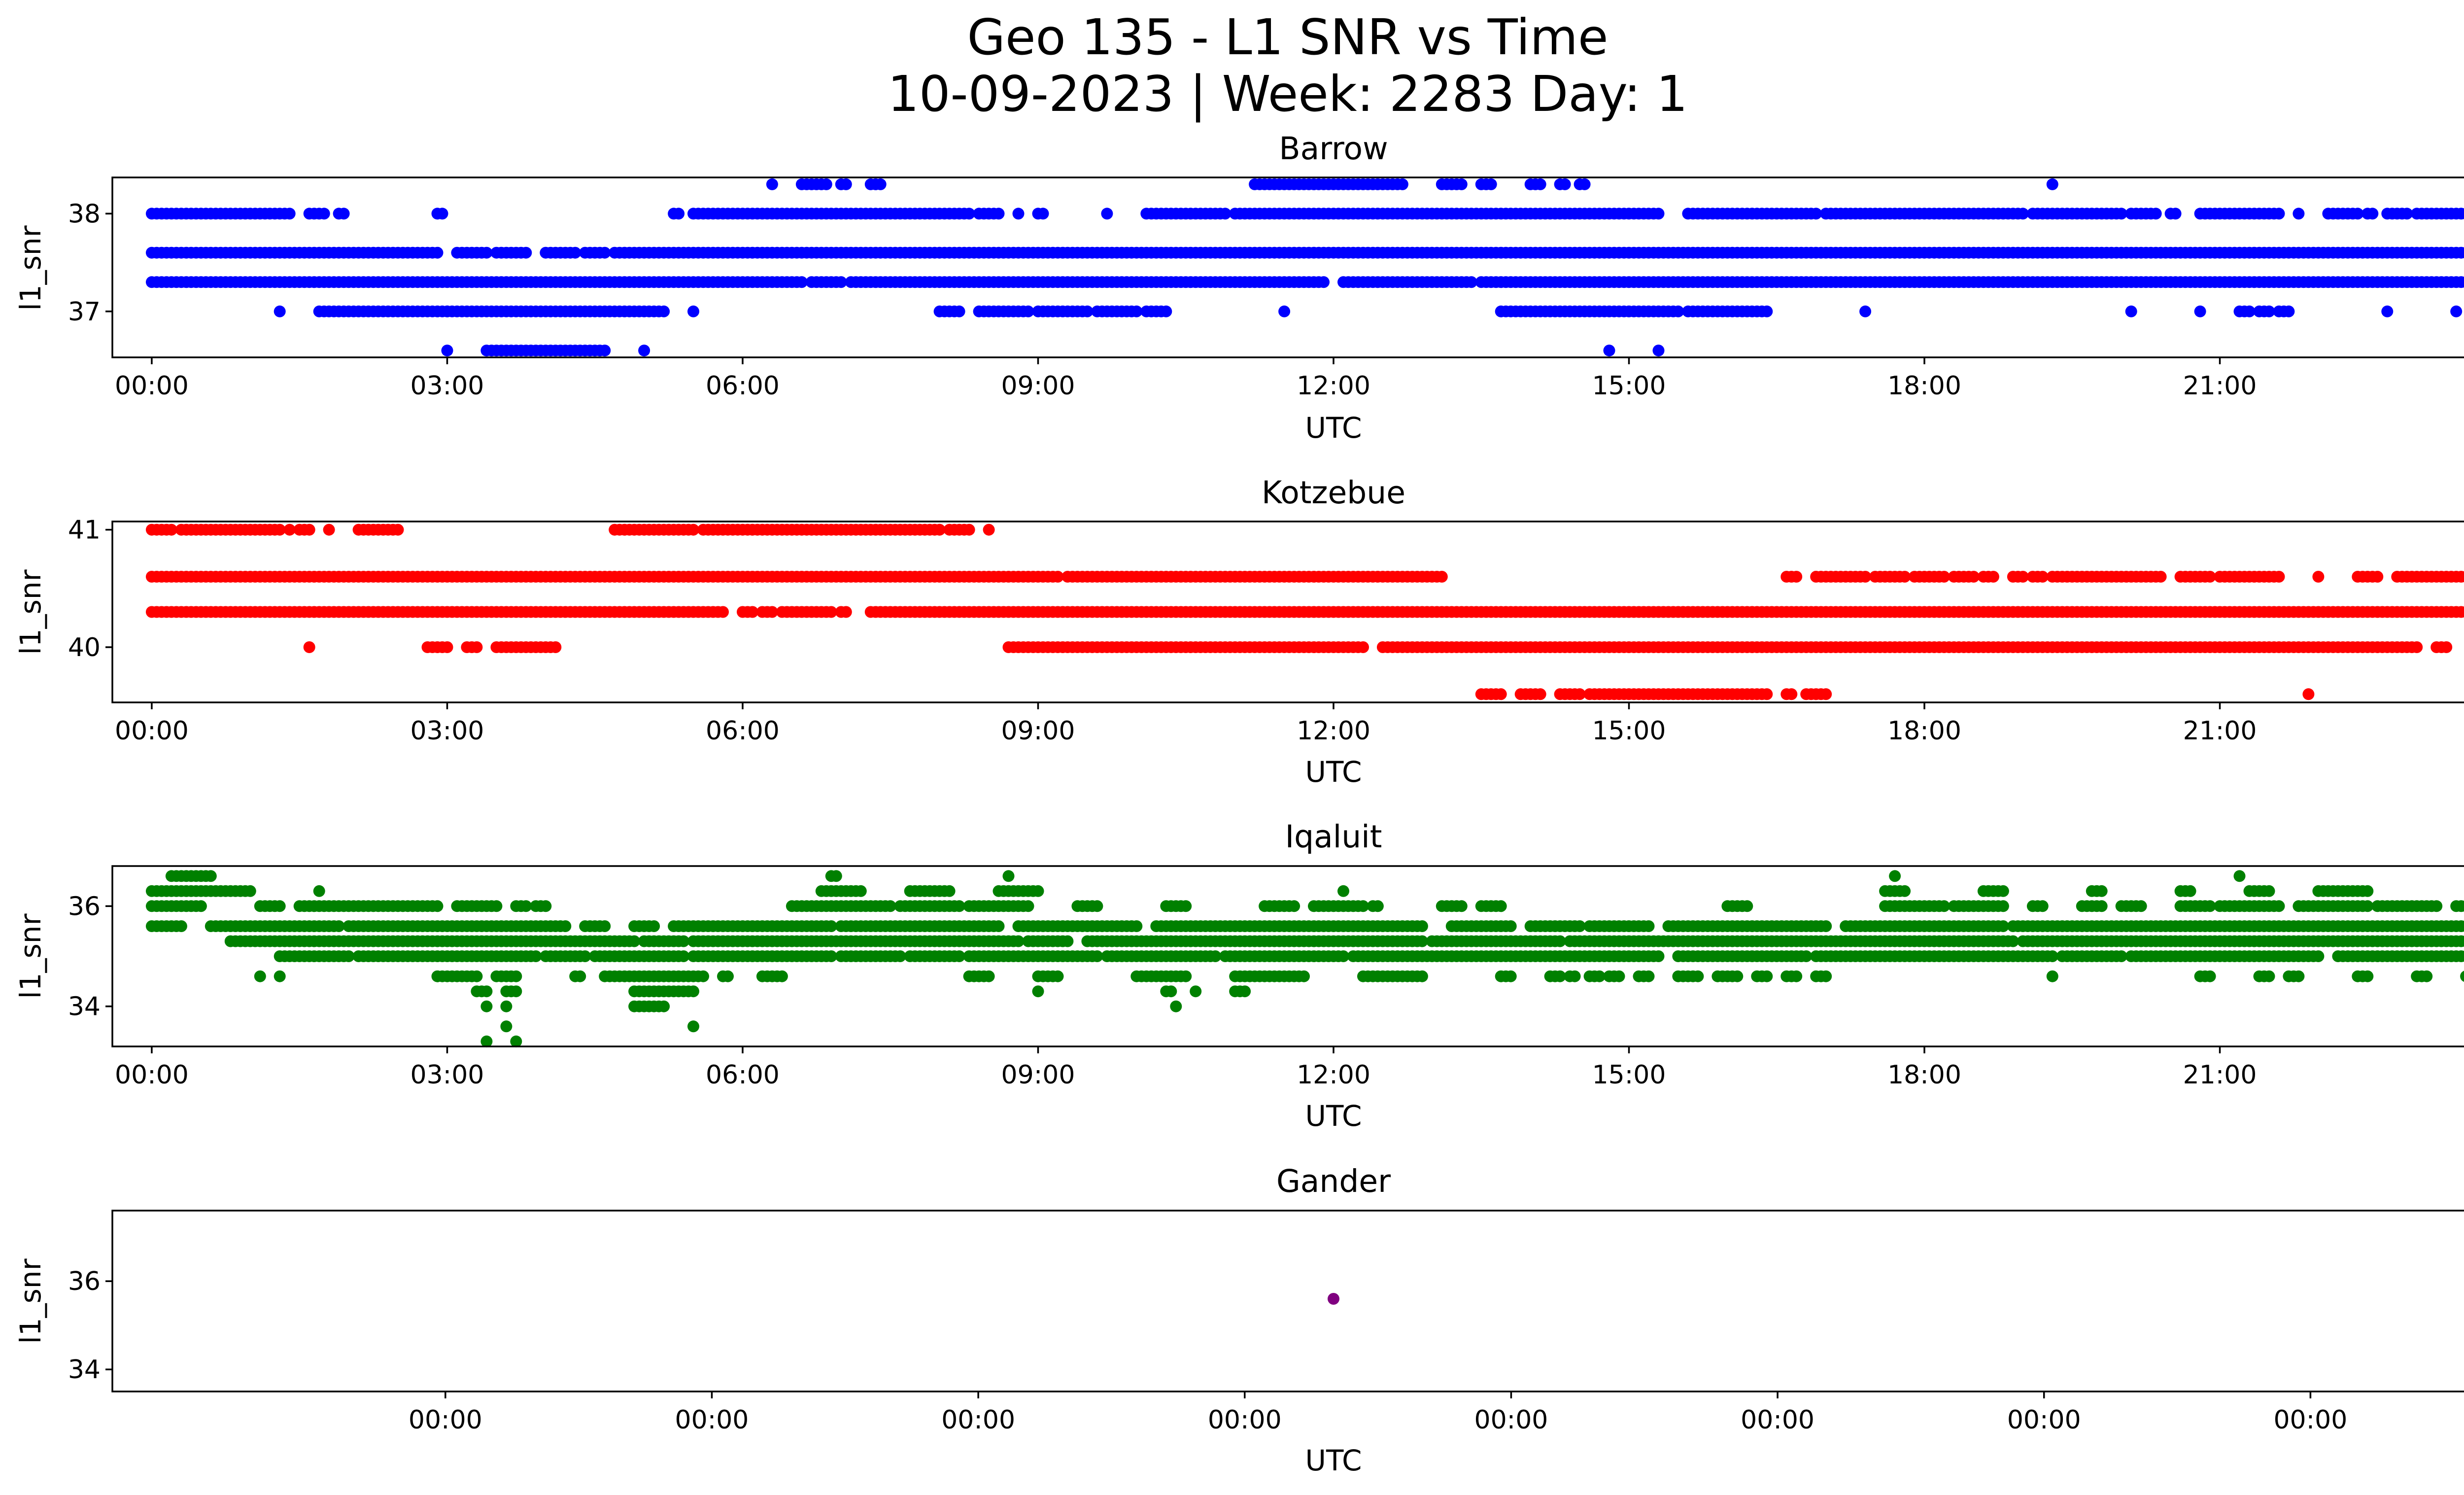  What do you see at coordinates (1333, 837) in the screenshot?
I see `panel-title: Iqaluit` at bounding box center [1333, 837].